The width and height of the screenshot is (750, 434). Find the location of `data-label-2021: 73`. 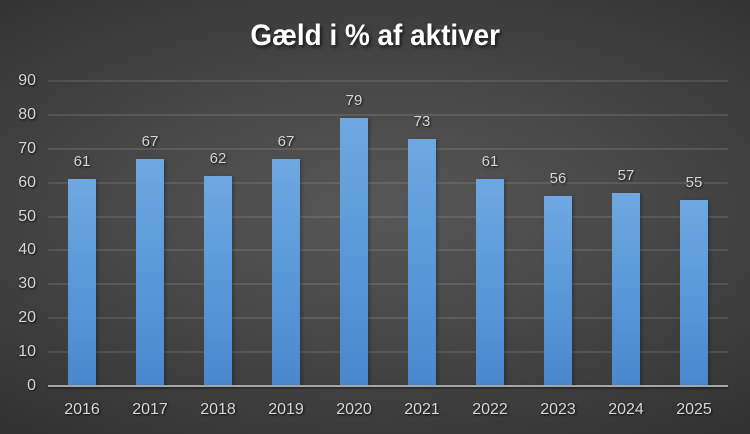

data-label-2021: 73 is located at coordinates (422, 121).